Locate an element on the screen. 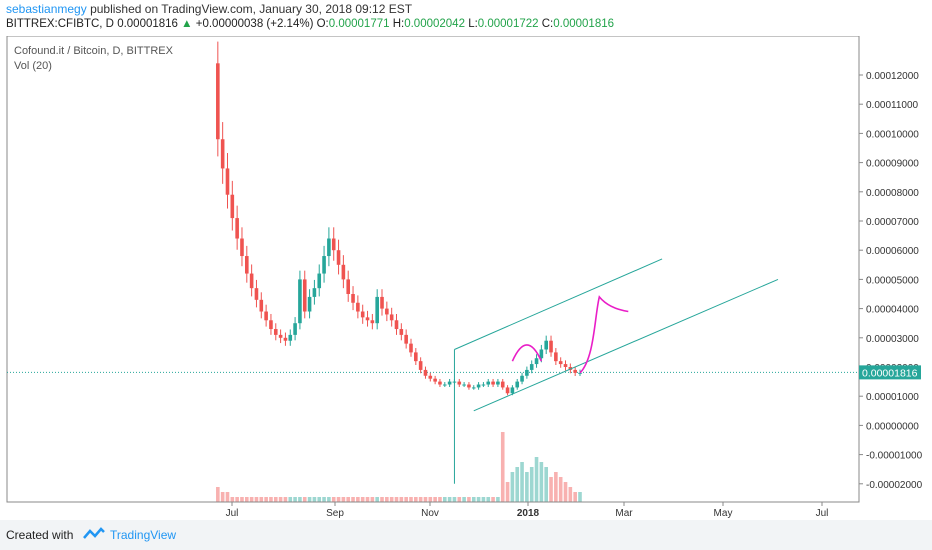 Image resolution: width=932 pixels, height=550 pixels. tradingview-logo-icon is located at coordinates (94, 534).